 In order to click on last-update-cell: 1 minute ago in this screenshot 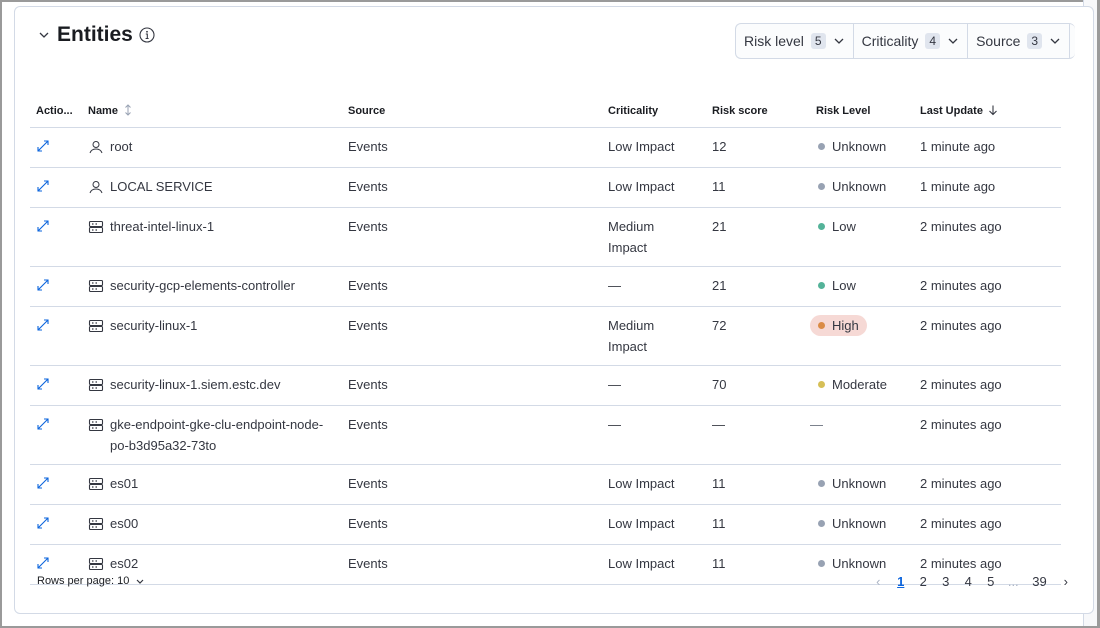, I will do `click(987, 147)`.